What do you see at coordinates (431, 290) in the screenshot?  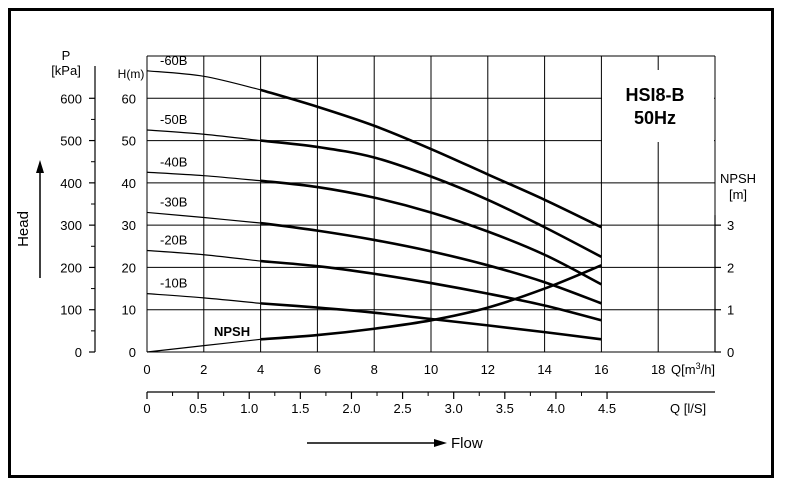 I see `series-line-20b` at bounding box center [431, 290].